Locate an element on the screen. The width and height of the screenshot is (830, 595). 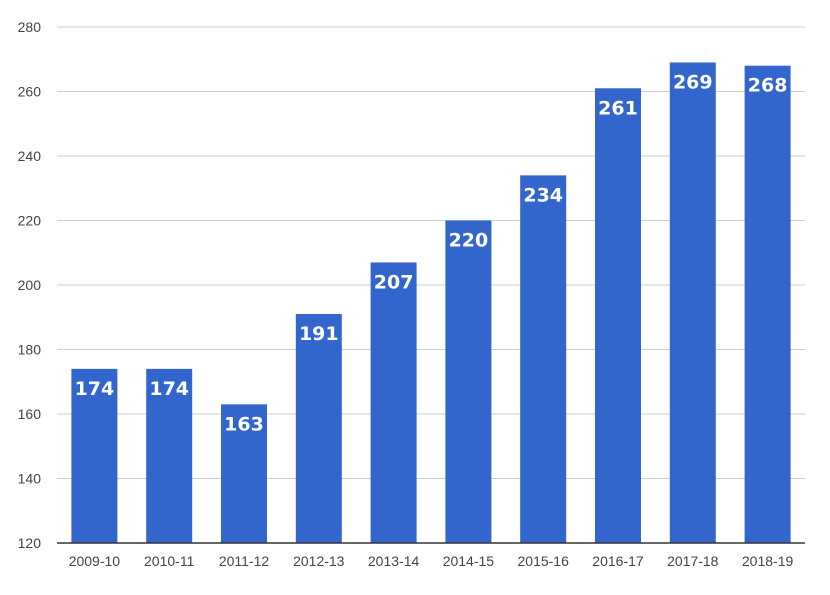
y-tick-label: 120 is located at coordinates (30, 543).